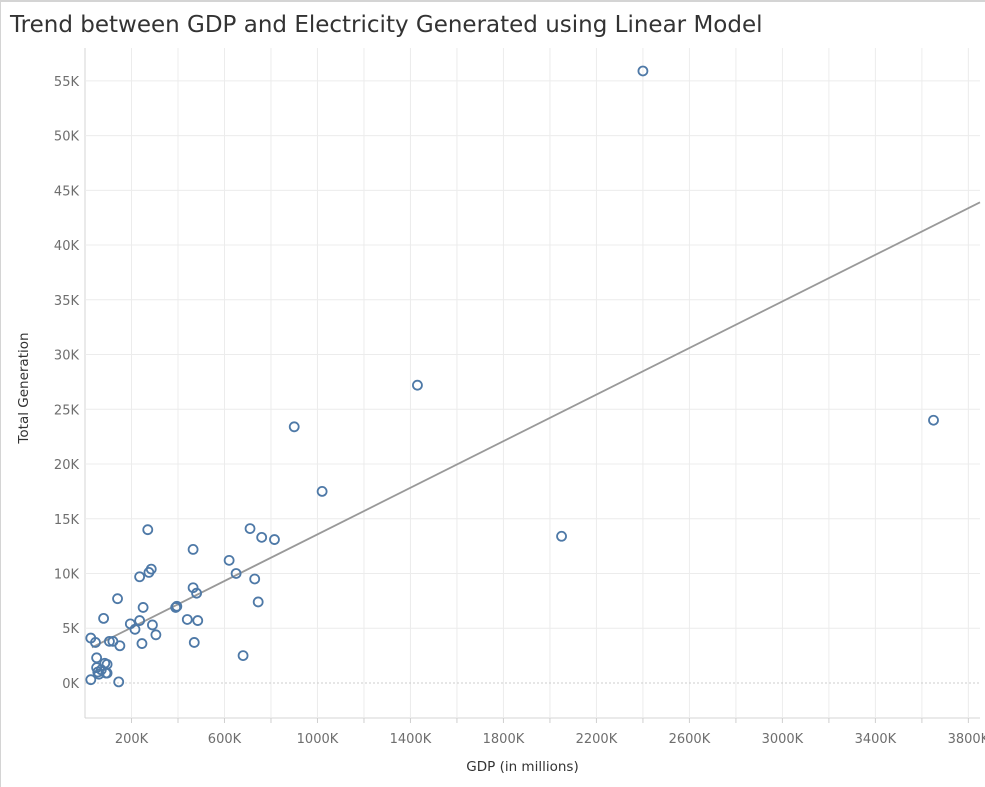  I want to click on x-tick-label: 1000K, so click(318, 739).